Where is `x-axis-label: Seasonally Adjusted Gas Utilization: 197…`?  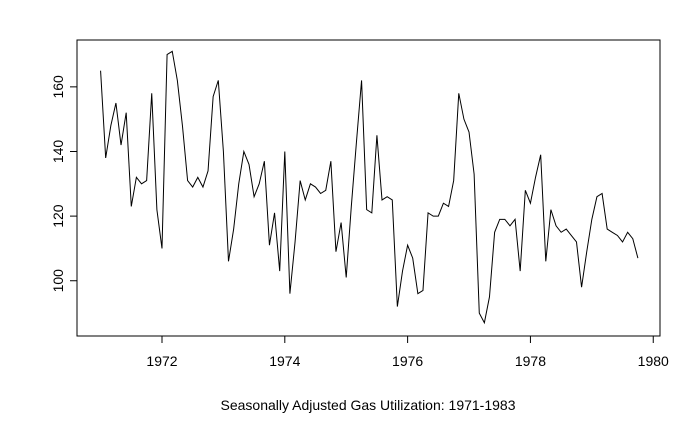
x-axis-label: Seasonally Adjusted Gas Utilization: 197… is located at coordinates (368, 405).